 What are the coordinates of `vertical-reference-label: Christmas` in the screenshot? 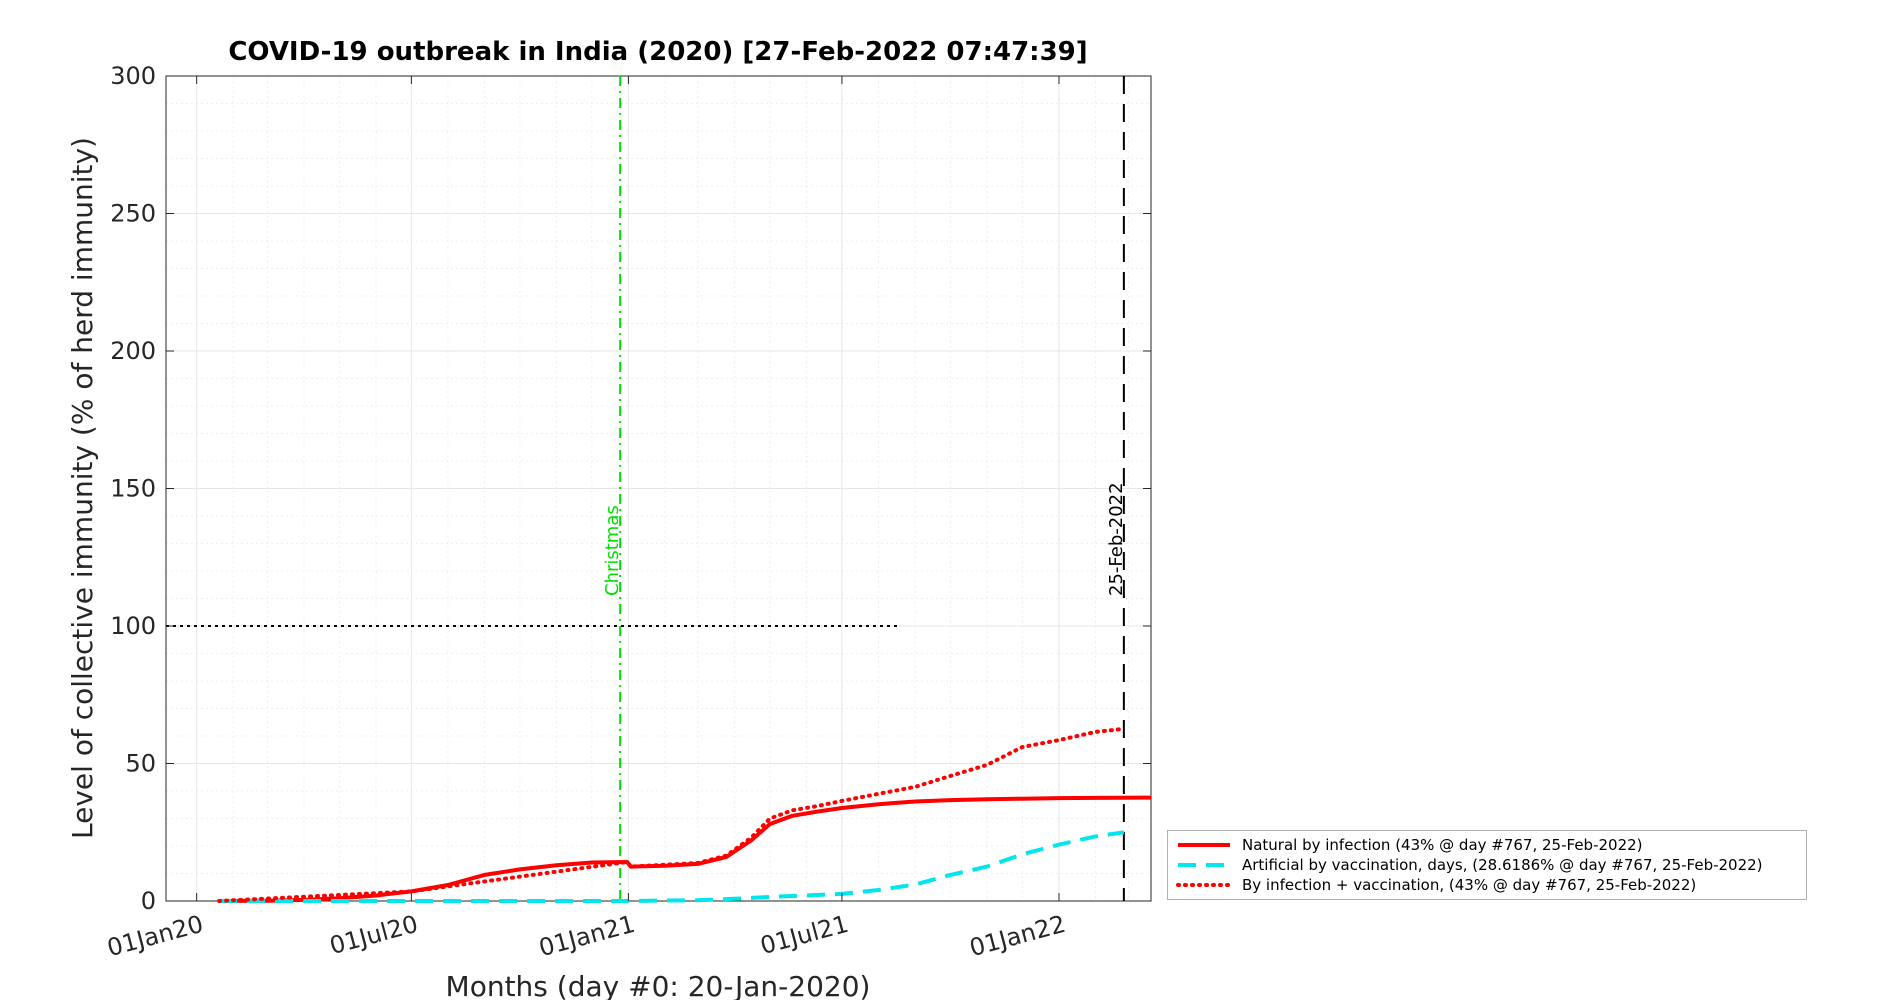 It's located at (612, 550).